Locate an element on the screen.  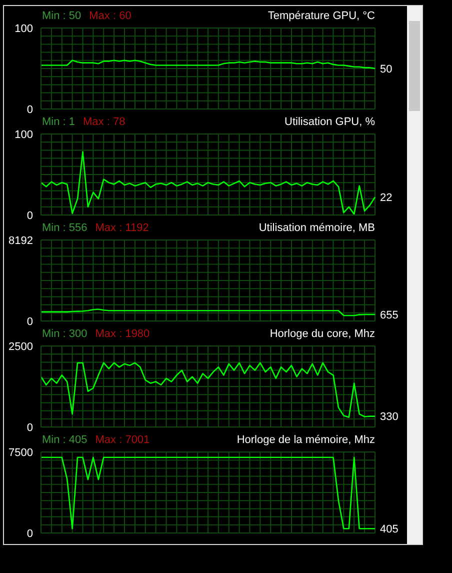
text: Min : 50 is located at coordinates (62, 16).